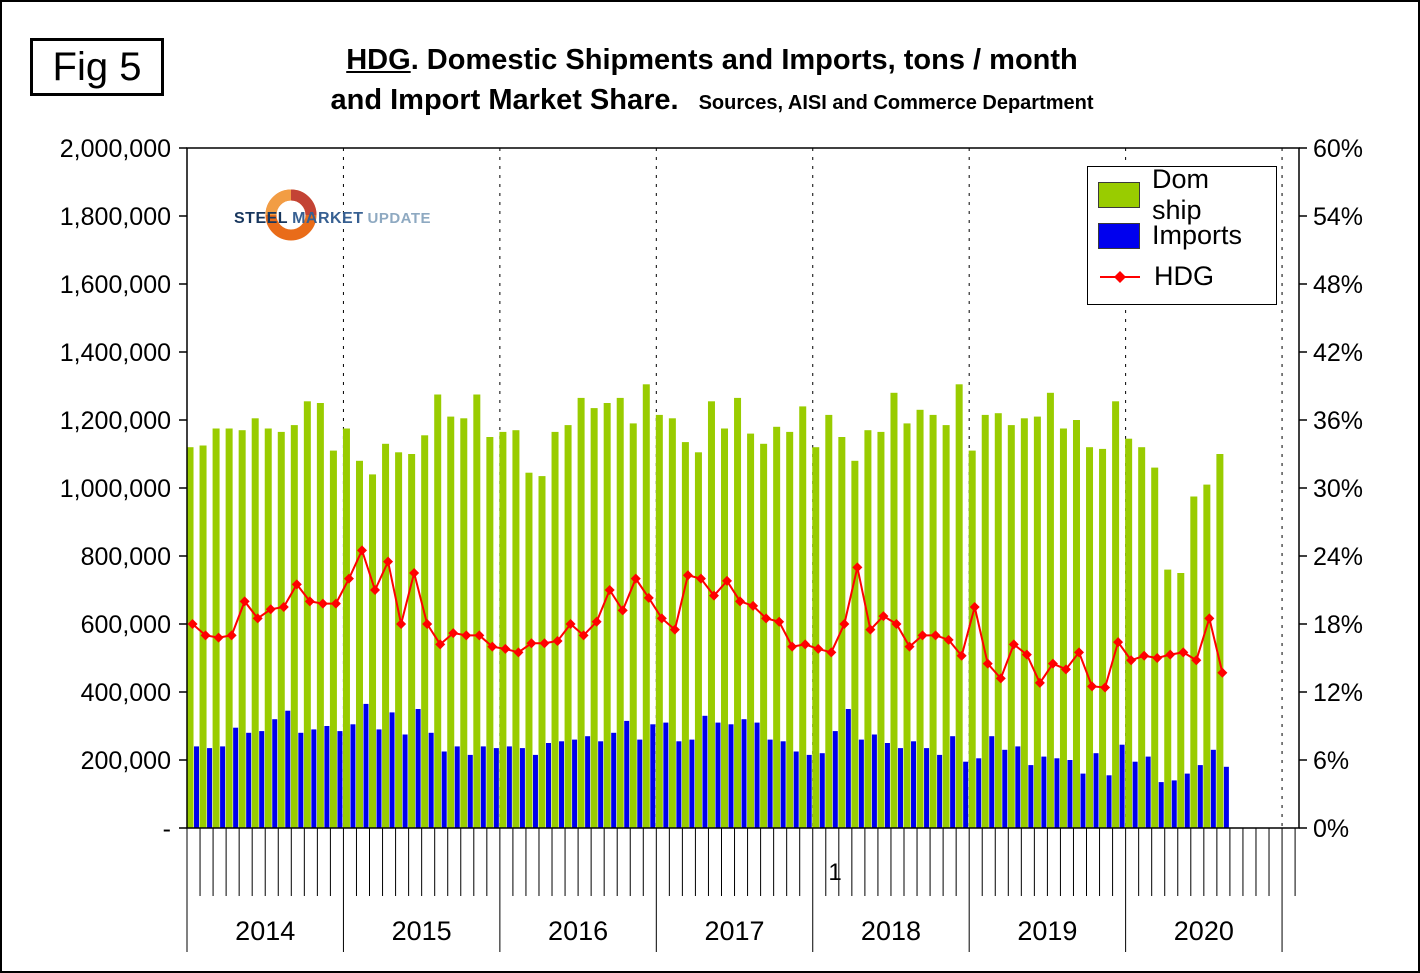 The image size is (1420, 973). I want to click on left-axis-label: 1,400,000, so click(115, 353).